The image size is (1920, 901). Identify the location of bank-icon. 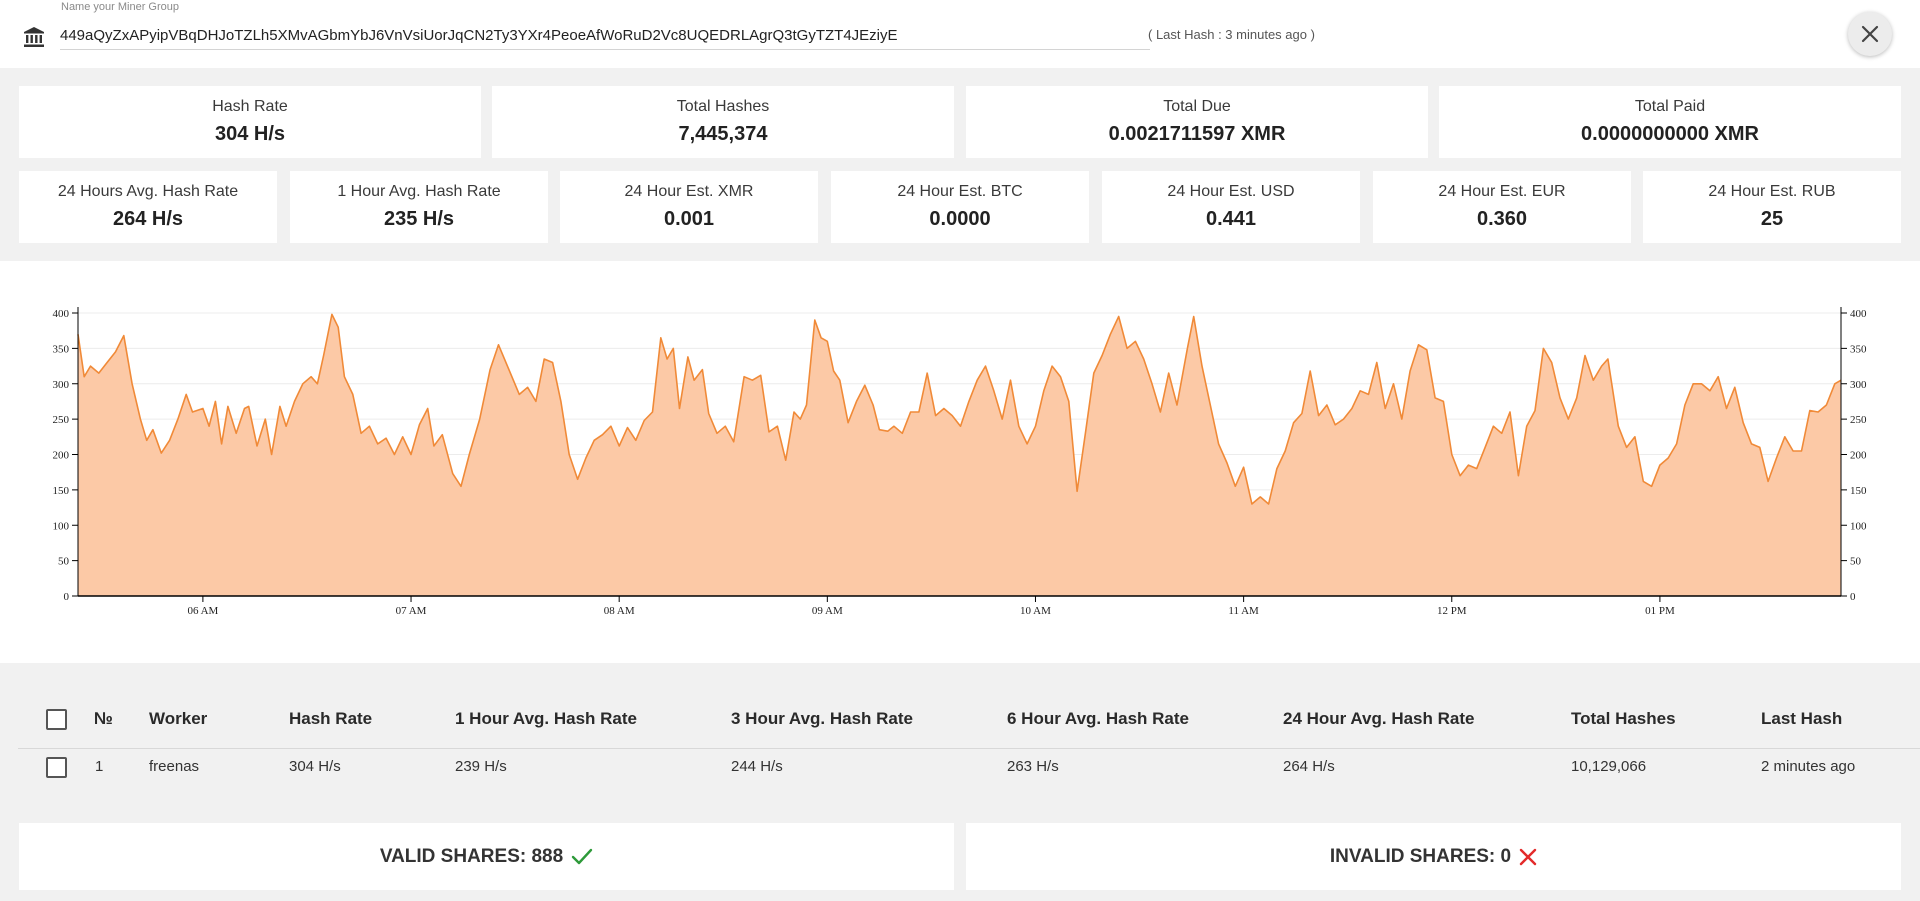
(34, 37).